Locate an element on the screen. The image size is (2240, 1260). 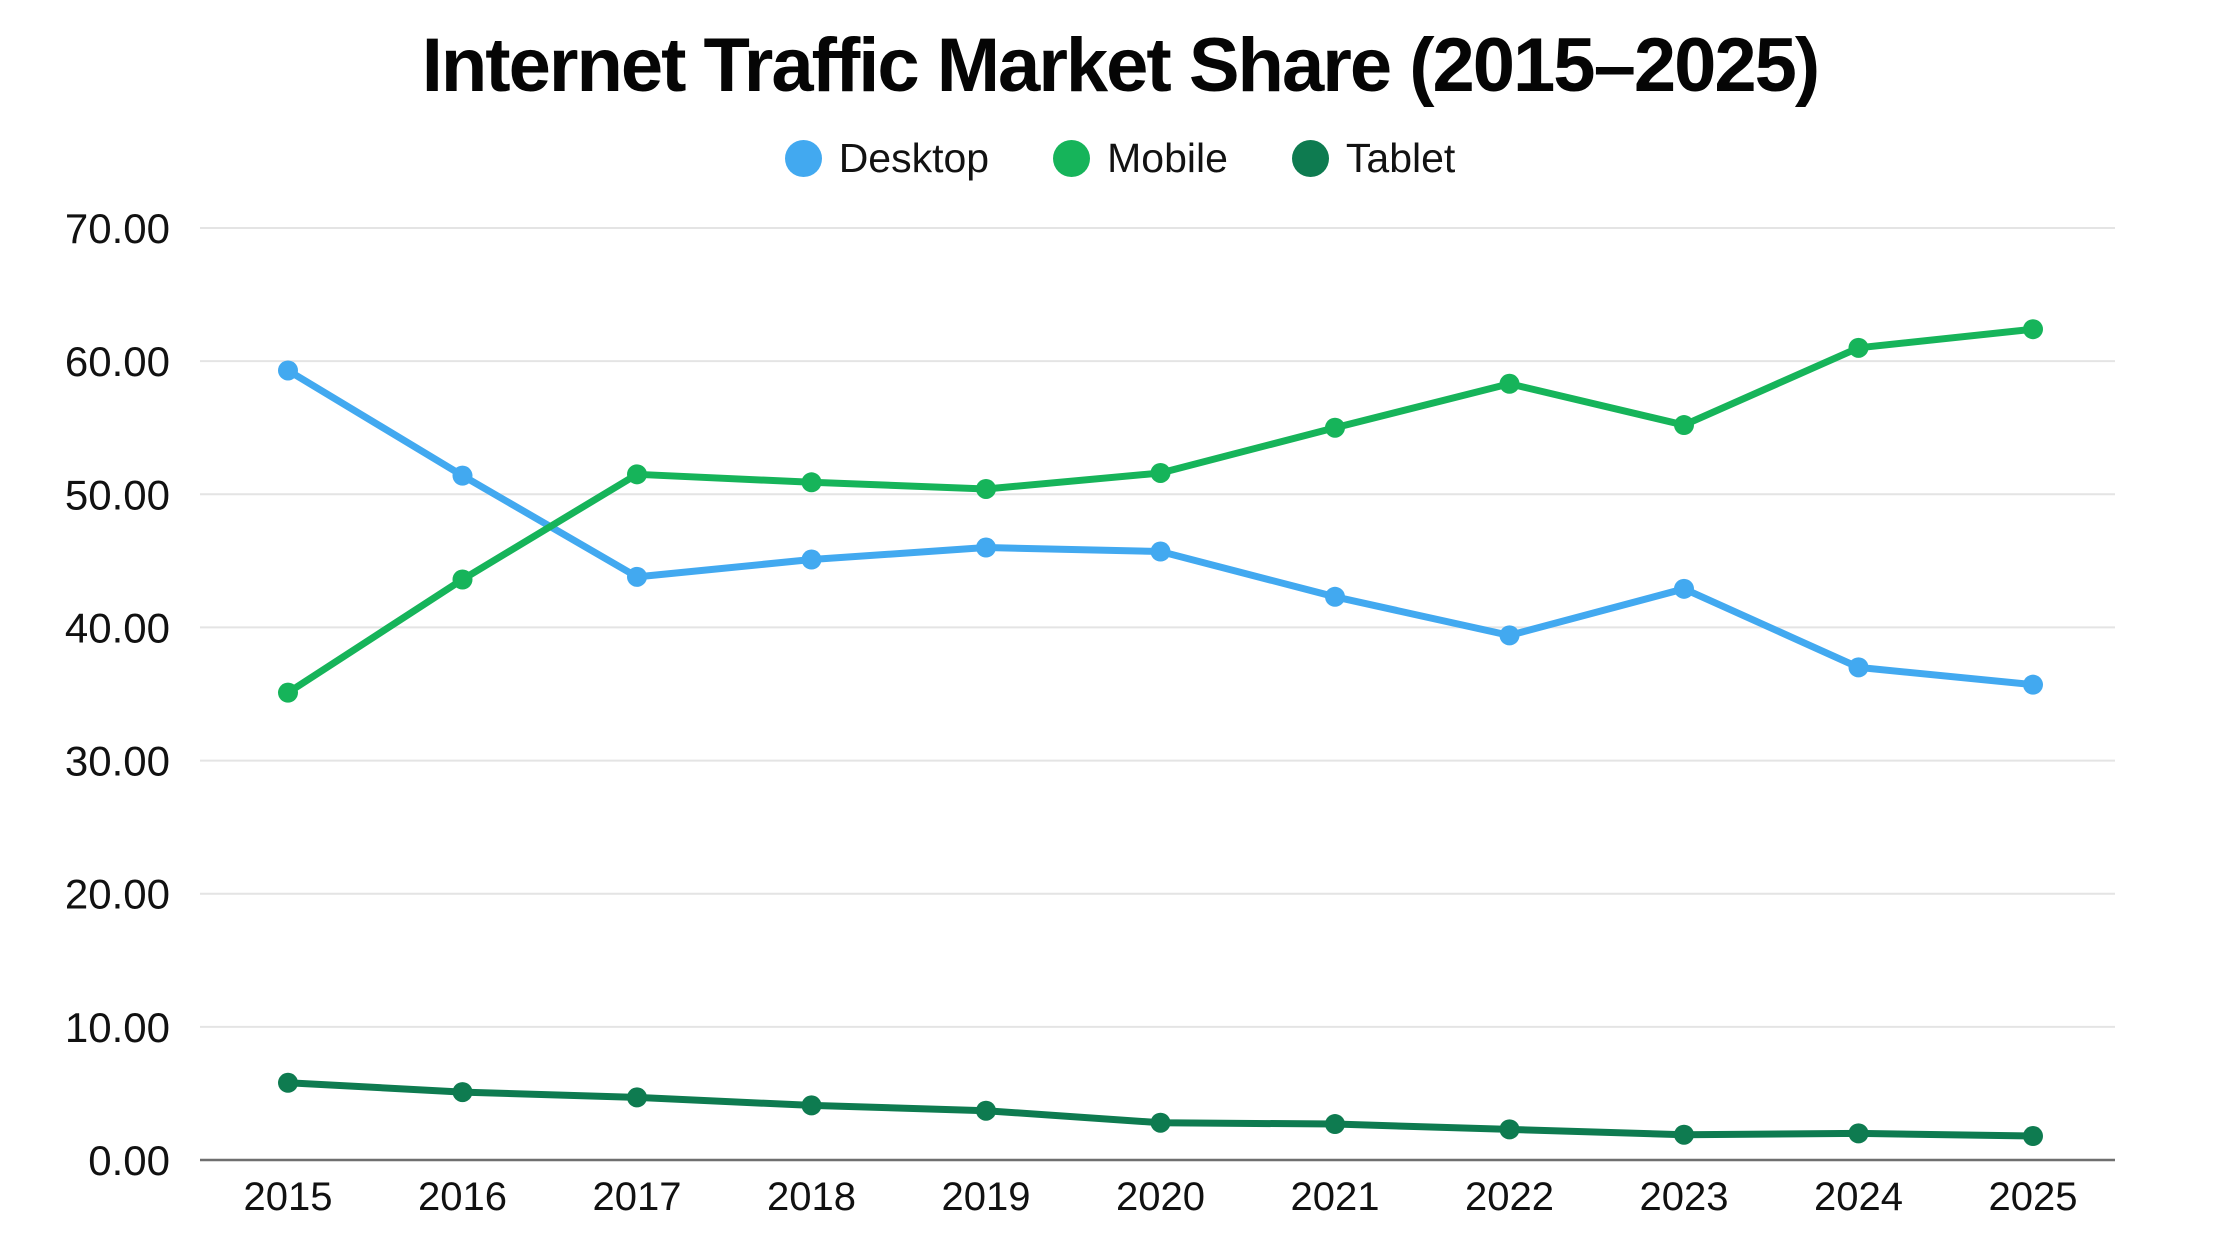
y-tick-label: 50.00 is located at coordinates (117, 494).